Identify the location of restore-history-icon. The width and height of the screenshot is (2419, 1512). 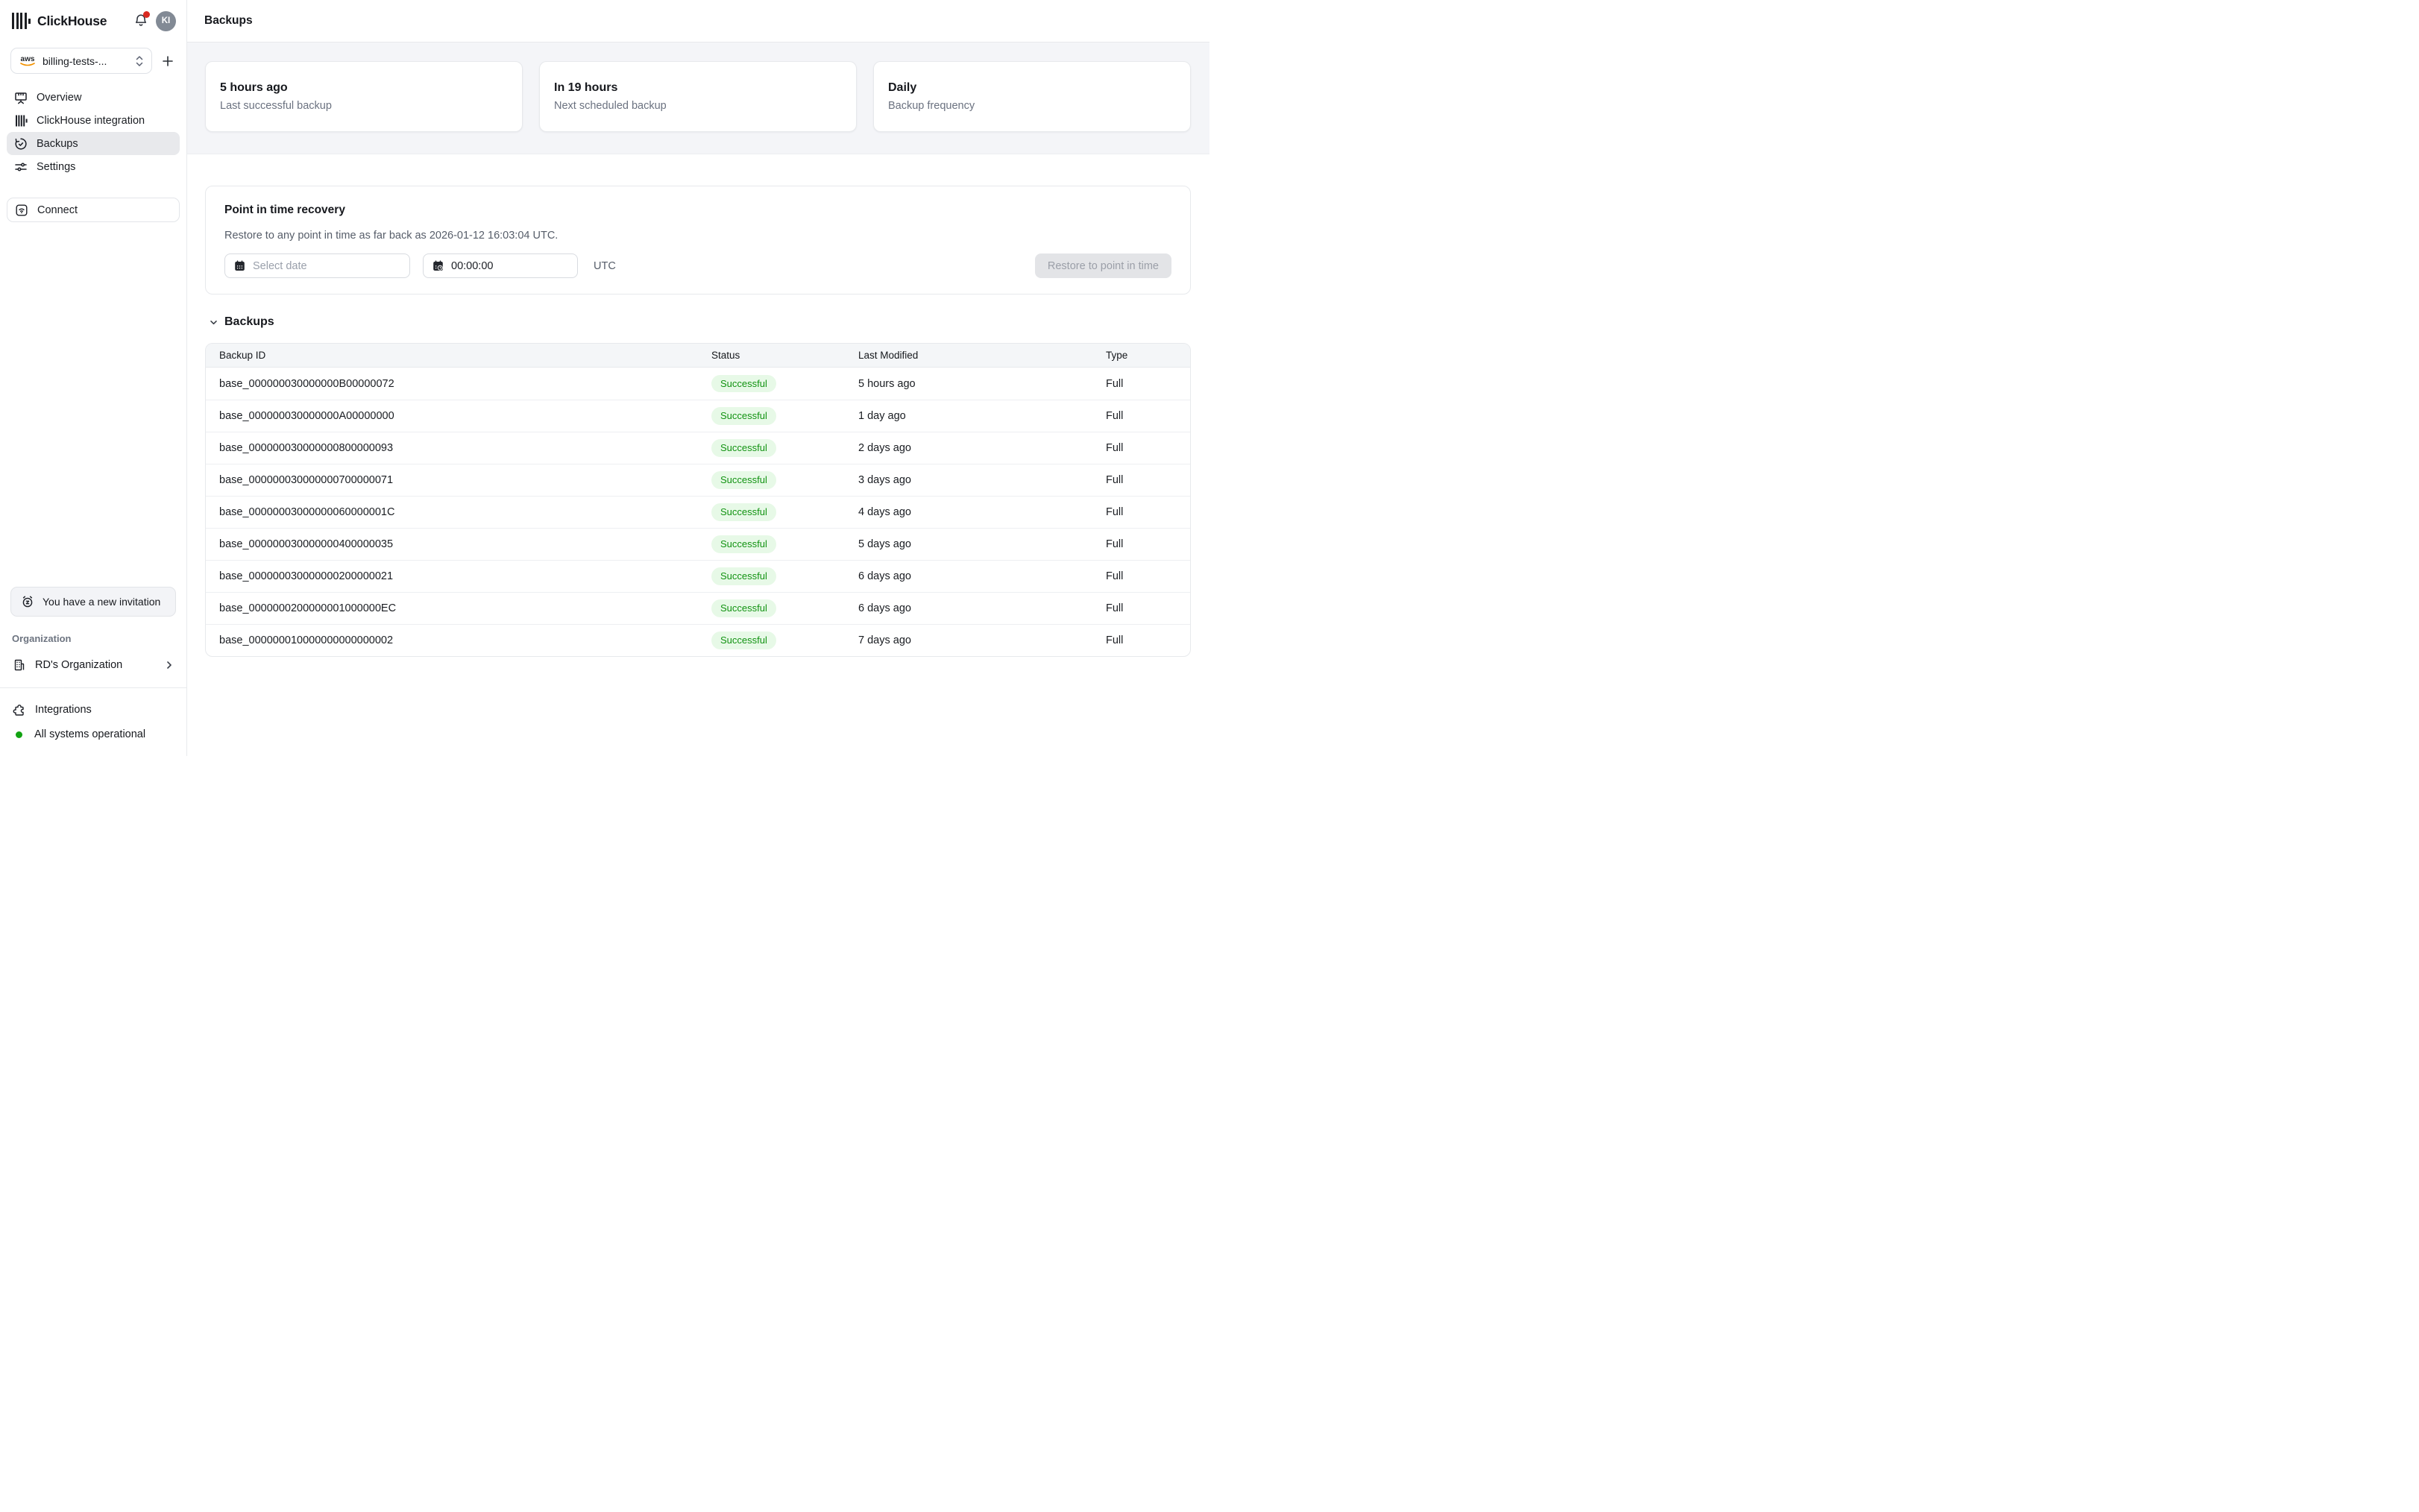
(21, 143).